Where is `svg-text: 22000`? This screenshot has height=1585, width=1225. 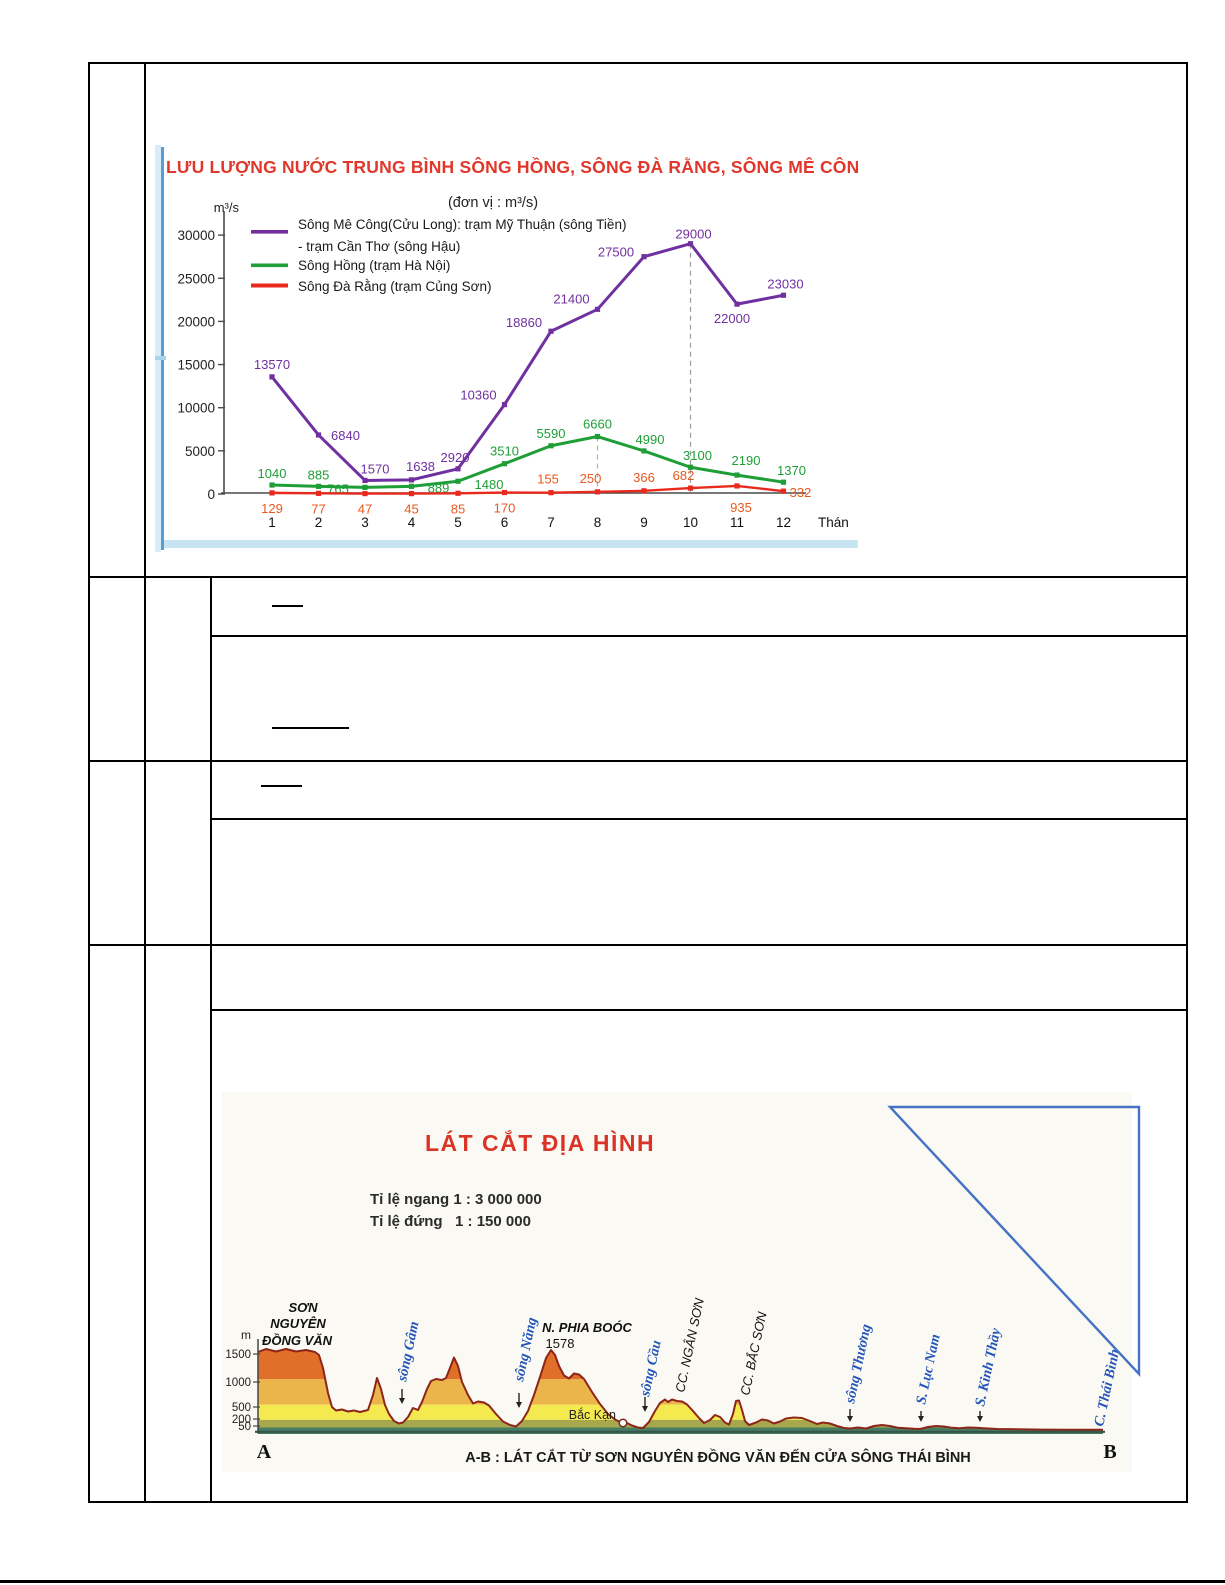
svg-text: 22000 is located at coordinates (732, 318).